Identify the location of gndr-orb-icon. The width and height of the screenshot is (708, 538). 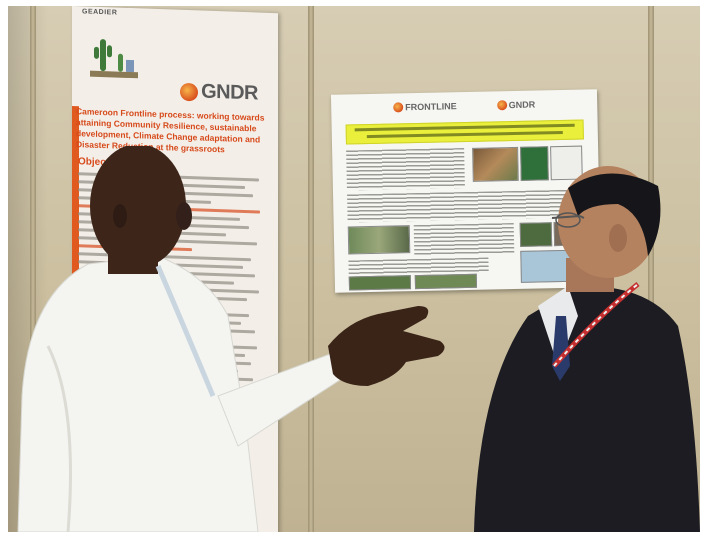
(189, 91).